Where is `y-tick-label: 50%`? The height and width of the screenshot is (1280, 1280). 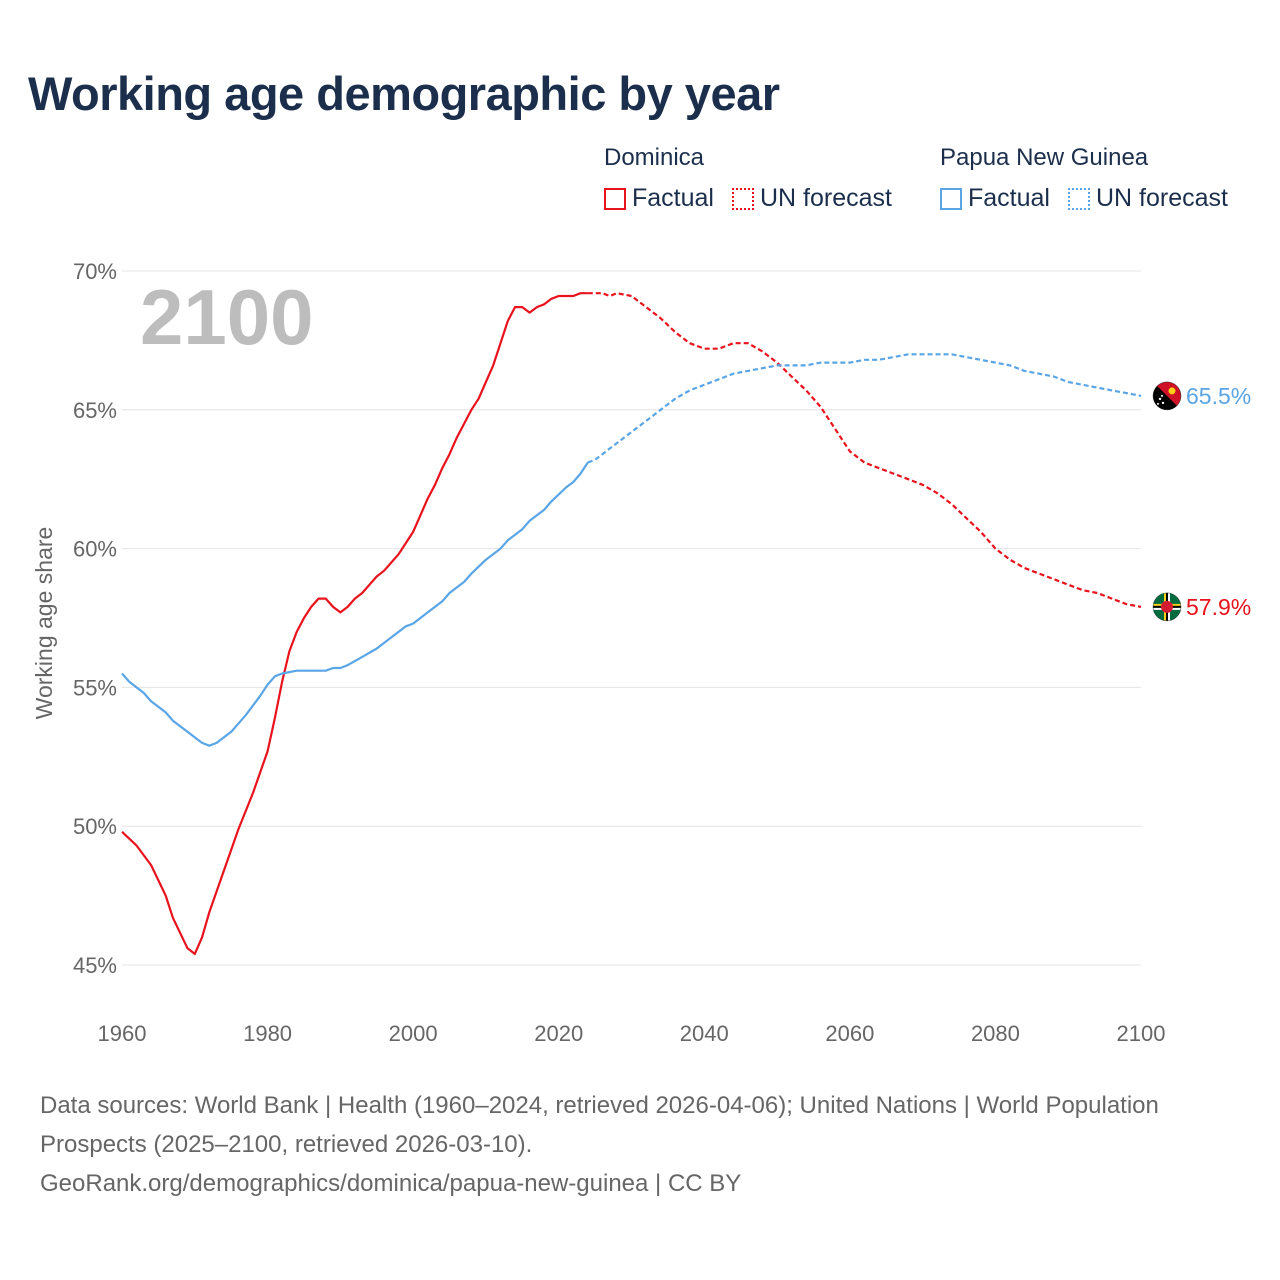 y-tick-label: 50% is located at coordinates (95, 826).